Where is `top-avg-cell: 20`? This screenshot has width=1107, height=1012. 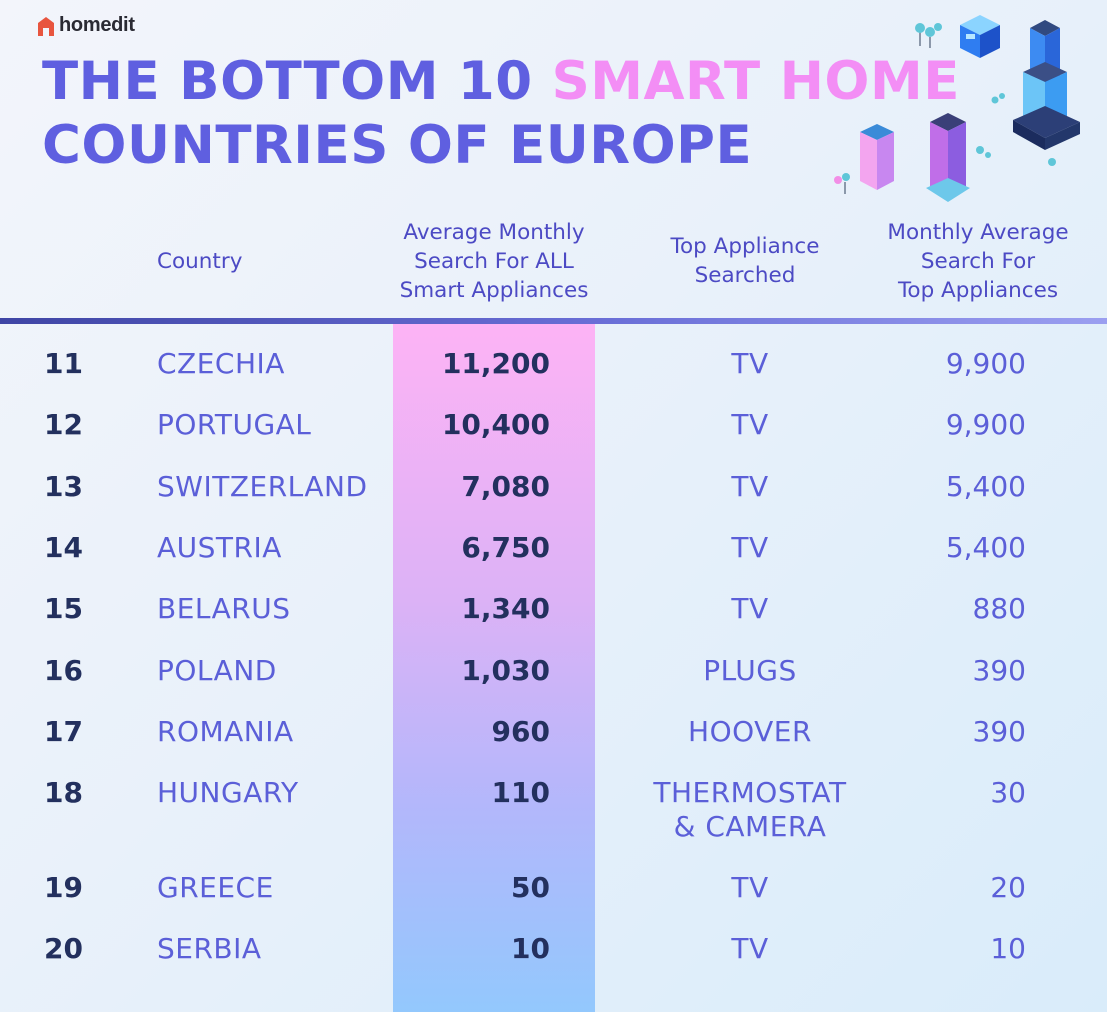
top-avg-cell: 20 is located at coordinates (1008, 887).